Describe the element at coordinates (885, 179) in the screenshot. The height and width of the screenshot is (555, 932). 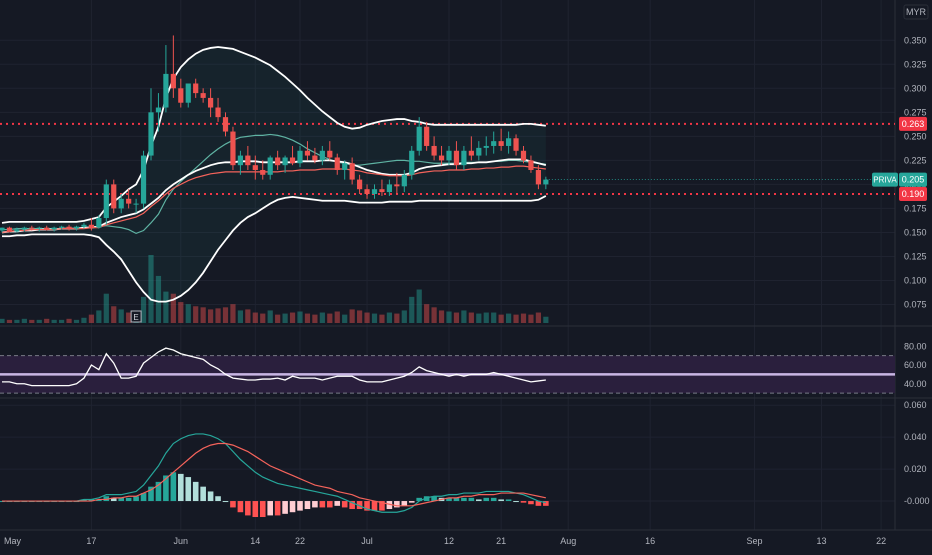
I see `ticker-badge` at that location.